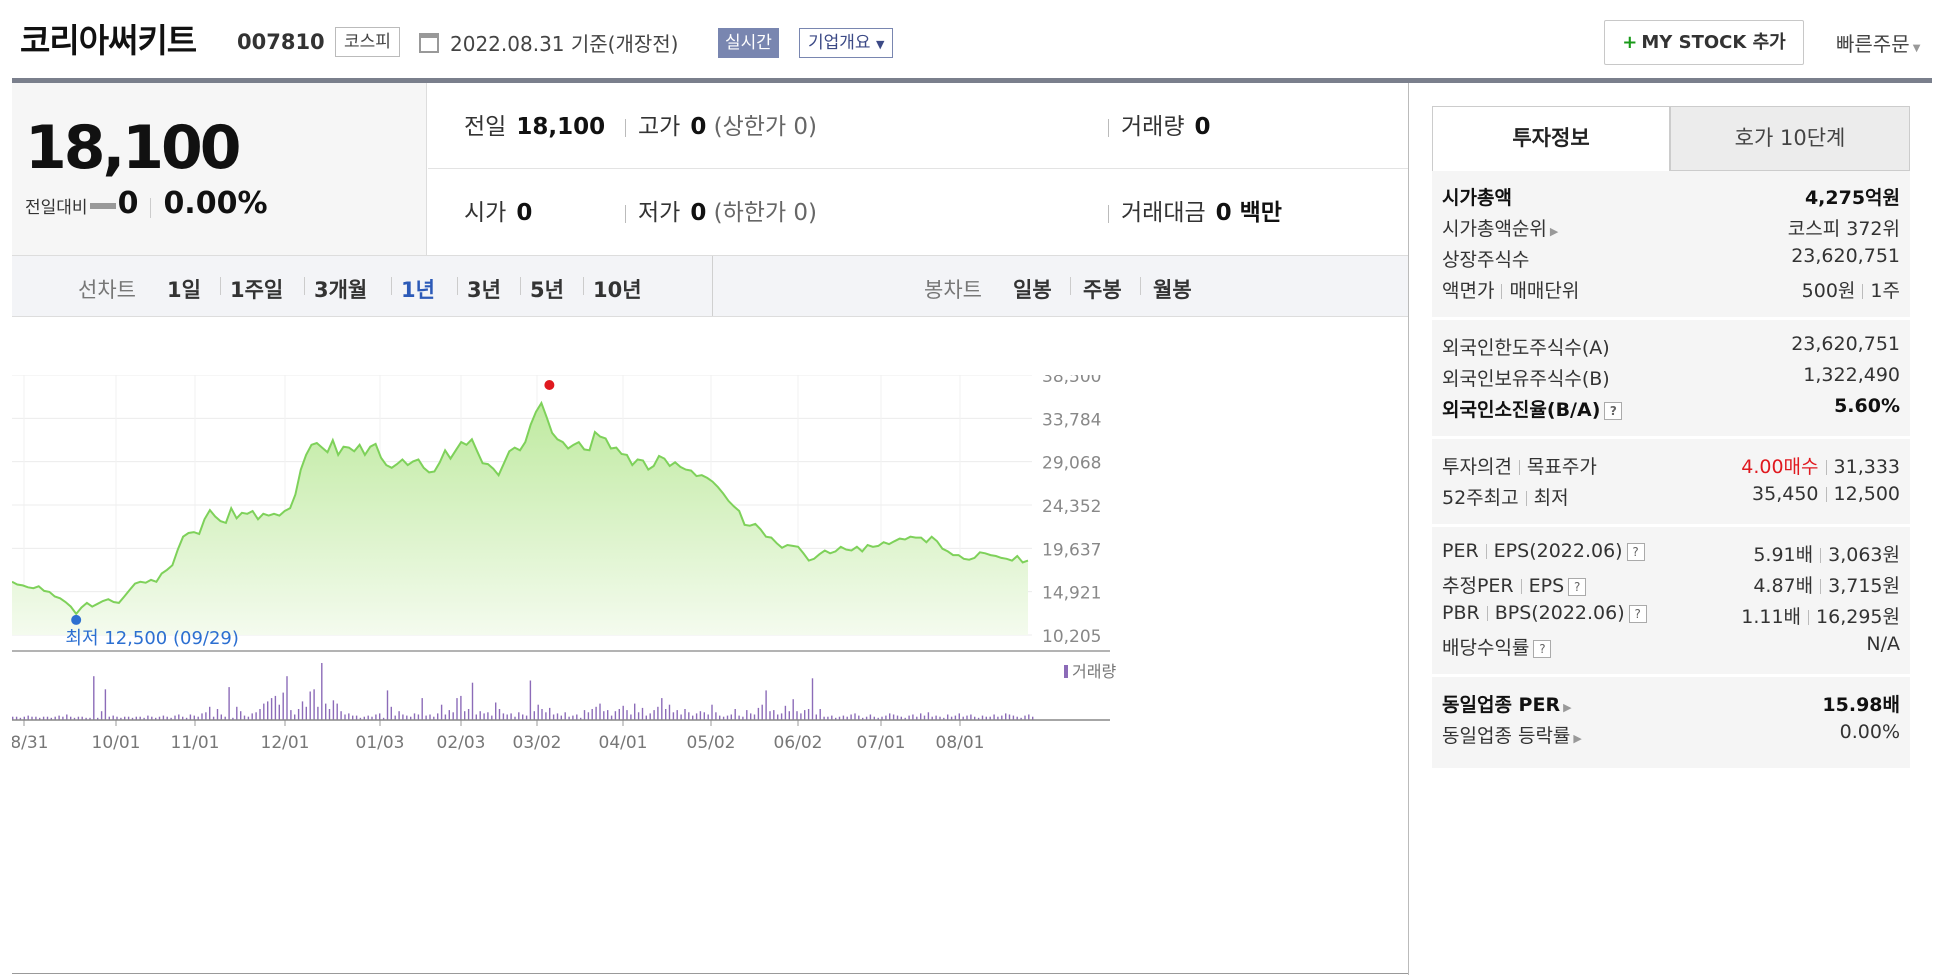 The height and width of the screenshot is (976, 1944). What do you see at coordinates (1512, 734) in the screenshot?
I see `info-key: 동일업종 등락률 ▶` at bounding box center [1512, 734].